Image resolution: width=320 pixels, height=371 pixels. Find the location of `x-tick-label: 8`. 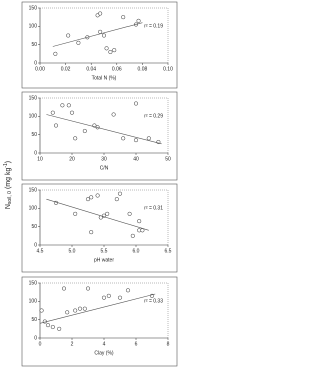

x-tick-label: 8 is located at coordinates (168, 344).